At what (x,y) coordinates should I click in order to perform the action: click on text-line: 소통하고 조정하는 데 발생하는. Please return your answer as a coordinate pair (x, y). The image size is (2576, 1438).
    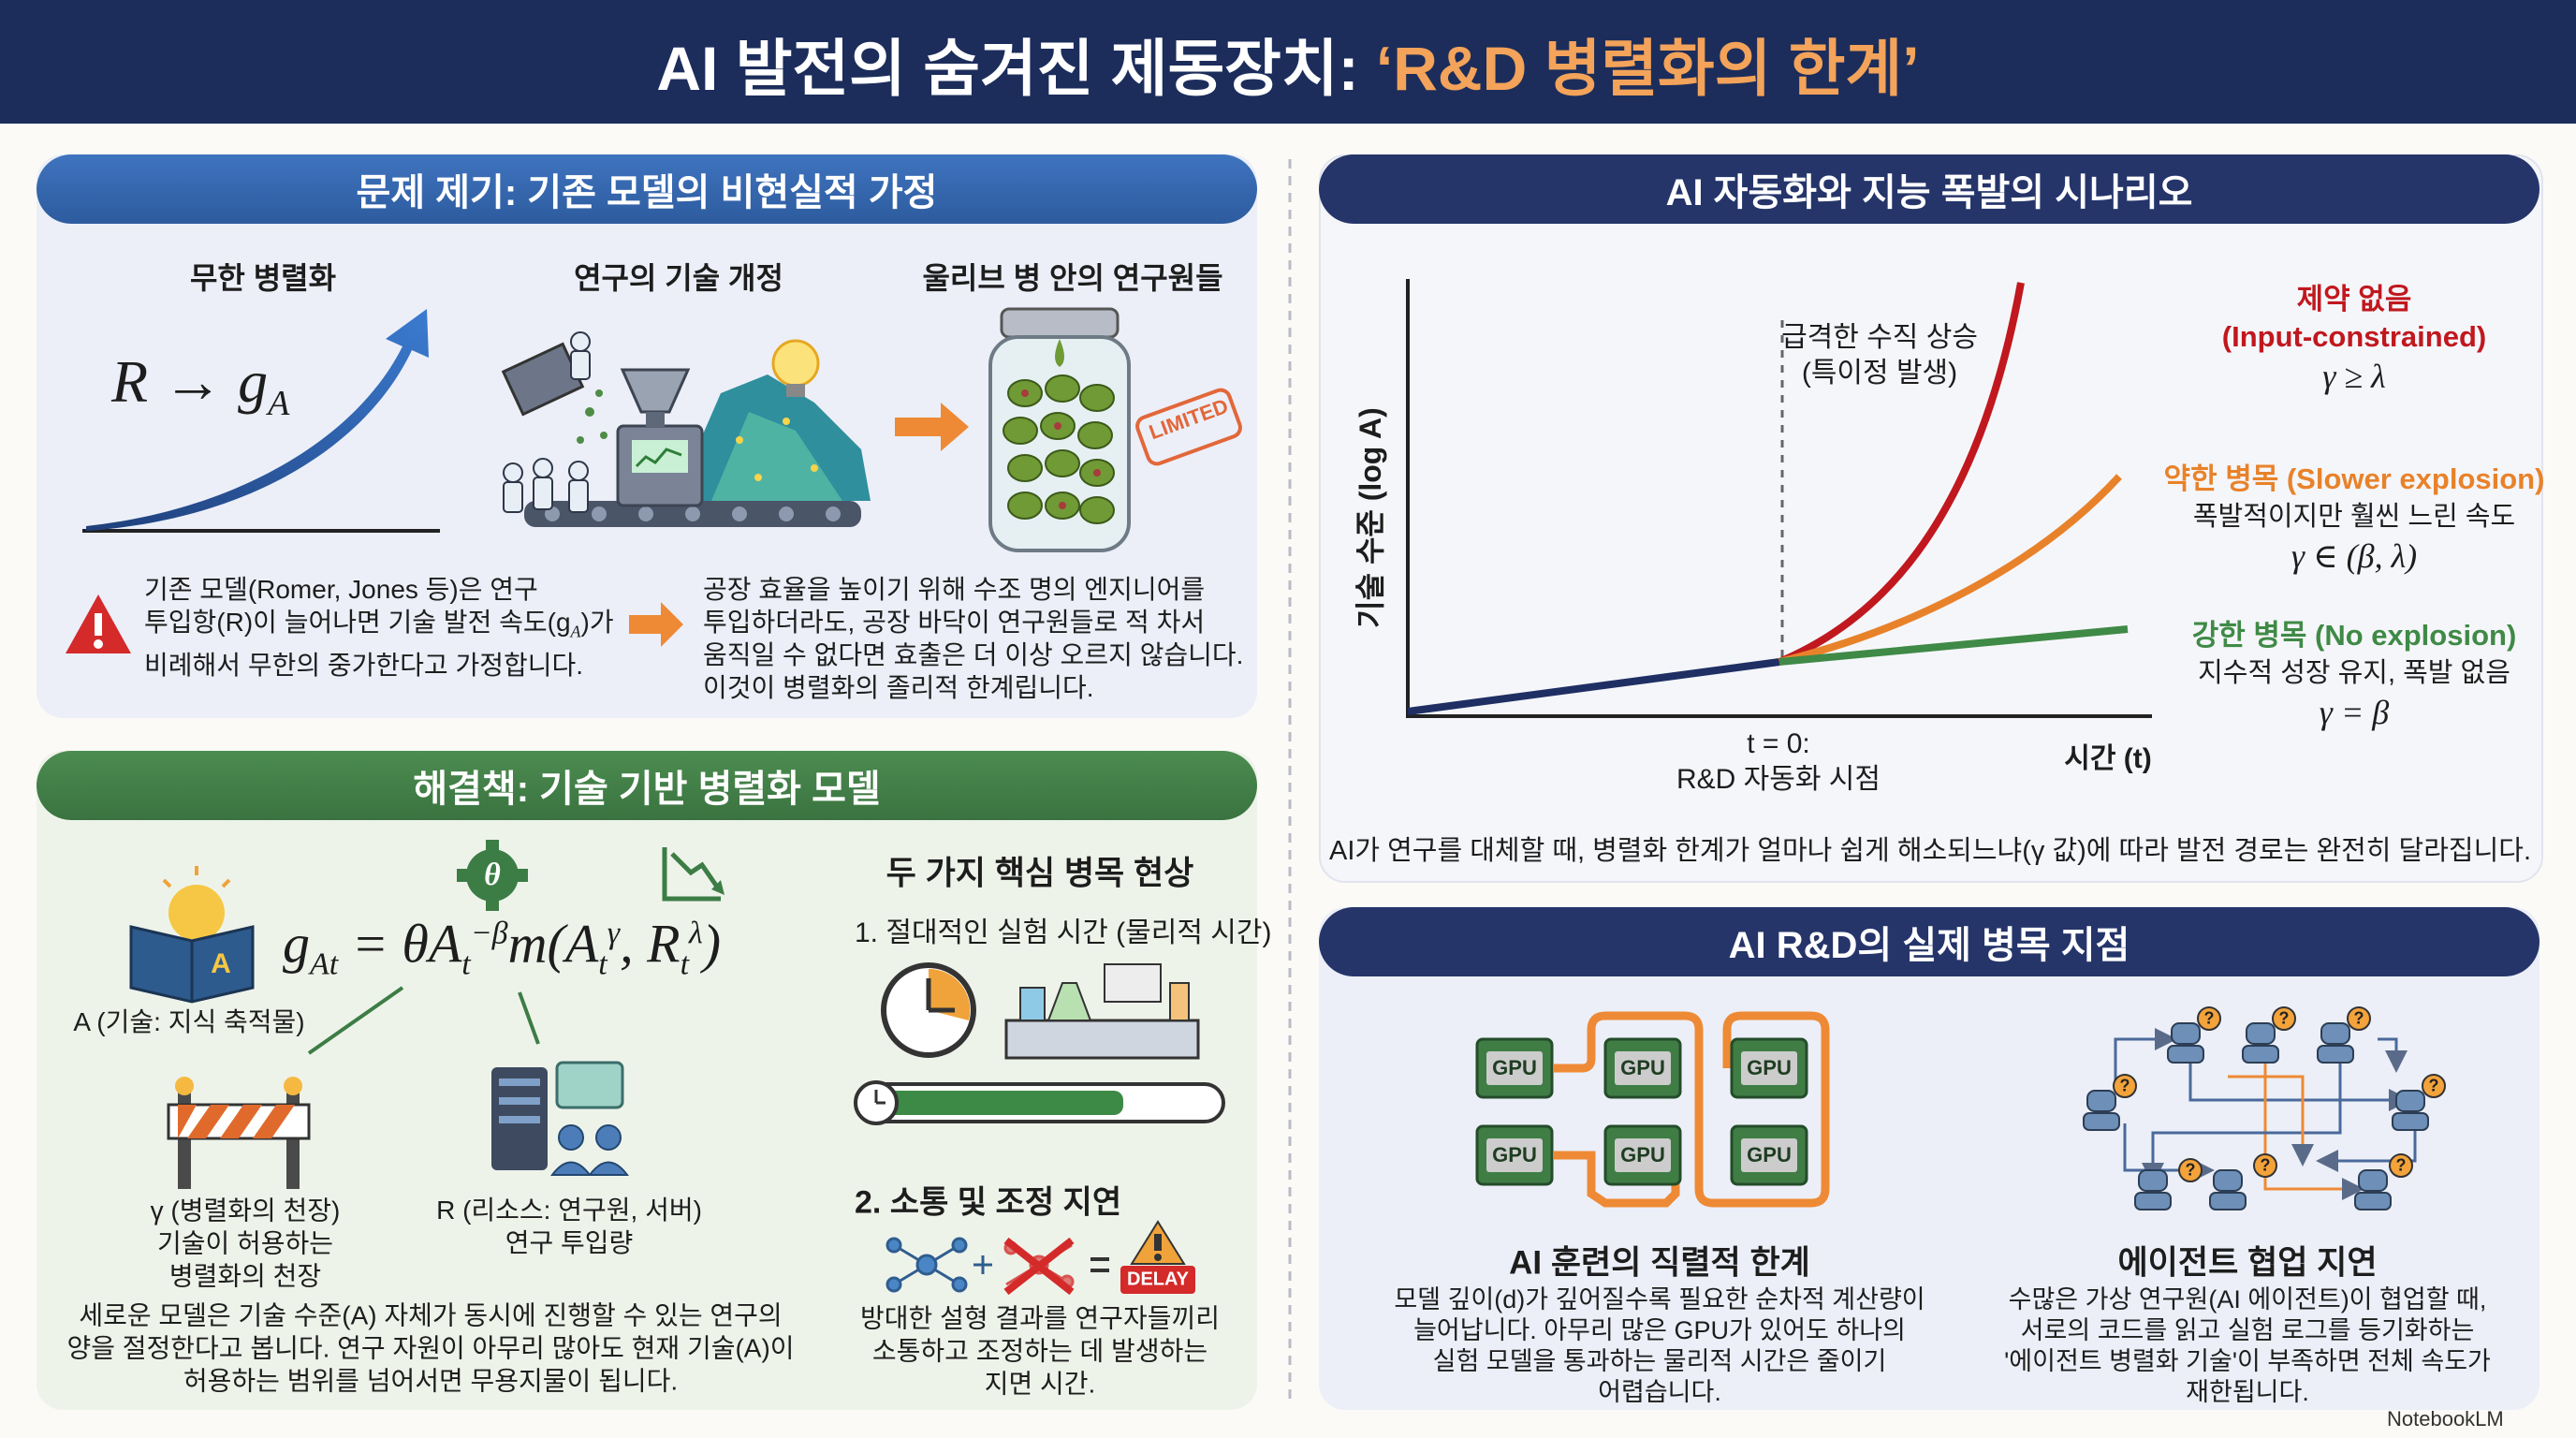
    Looking at the image, I should click on (1039, 1351).